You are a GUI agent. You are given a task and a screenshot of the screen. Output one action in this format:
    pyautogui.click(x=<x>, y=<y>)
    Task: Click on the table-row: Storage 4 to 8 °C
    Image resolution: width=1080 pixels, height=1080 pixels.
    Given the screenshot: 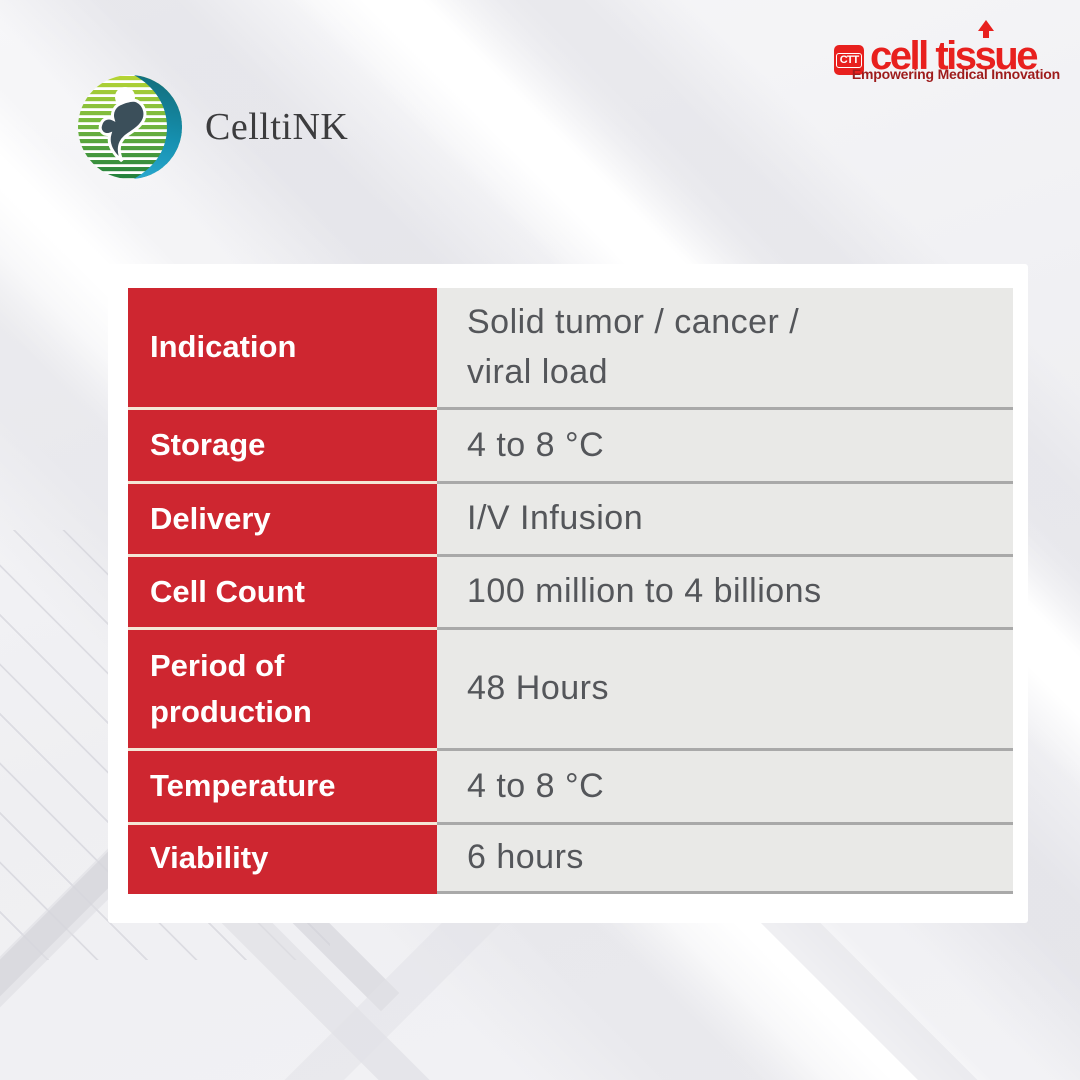 What is the action you would take?
    pyautogui.click(x=570, y=447)
    